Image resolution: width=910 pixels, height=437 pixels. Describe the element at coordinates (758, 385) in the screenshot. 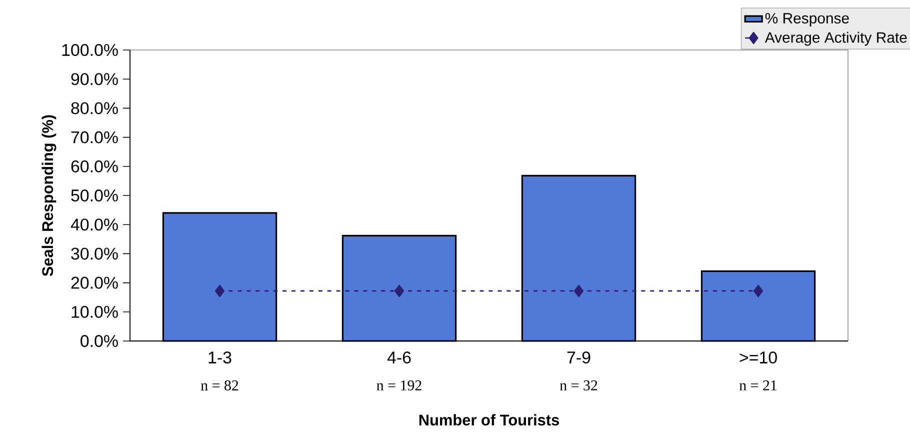

I see `text: n = 21` at that location.